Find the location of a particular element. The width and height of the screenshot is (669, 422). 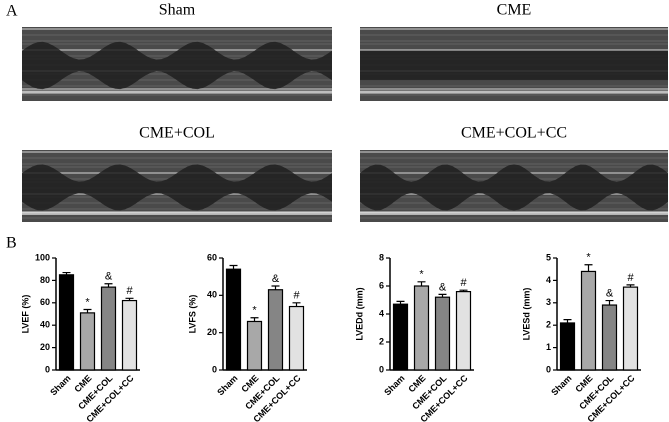

y-tick-label: 100 is located at coordinates (42, 257).